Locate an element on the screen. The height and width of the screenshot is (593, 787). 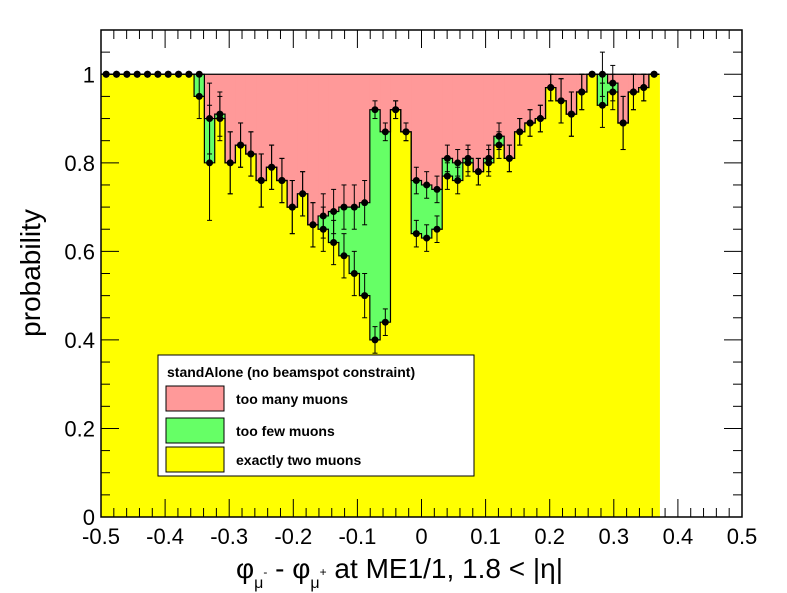
x-tick-label: 0 is located at coordinates (421, 536).